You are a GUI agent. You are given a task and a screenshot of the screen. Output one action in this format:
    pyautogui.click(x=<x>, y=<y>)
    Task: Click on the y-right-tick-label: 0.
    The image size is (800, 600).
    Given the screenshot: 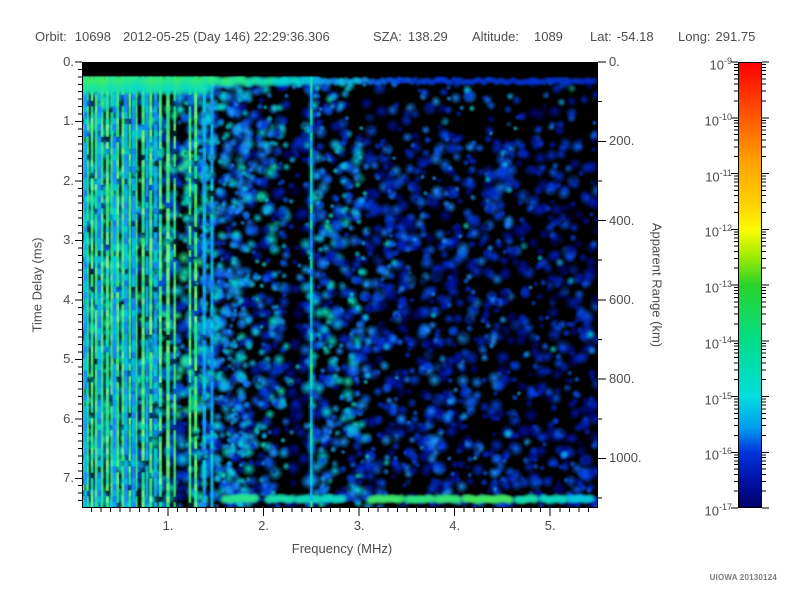 What is the action you would take?
    pyautogui.click(x=614, y=61)
    